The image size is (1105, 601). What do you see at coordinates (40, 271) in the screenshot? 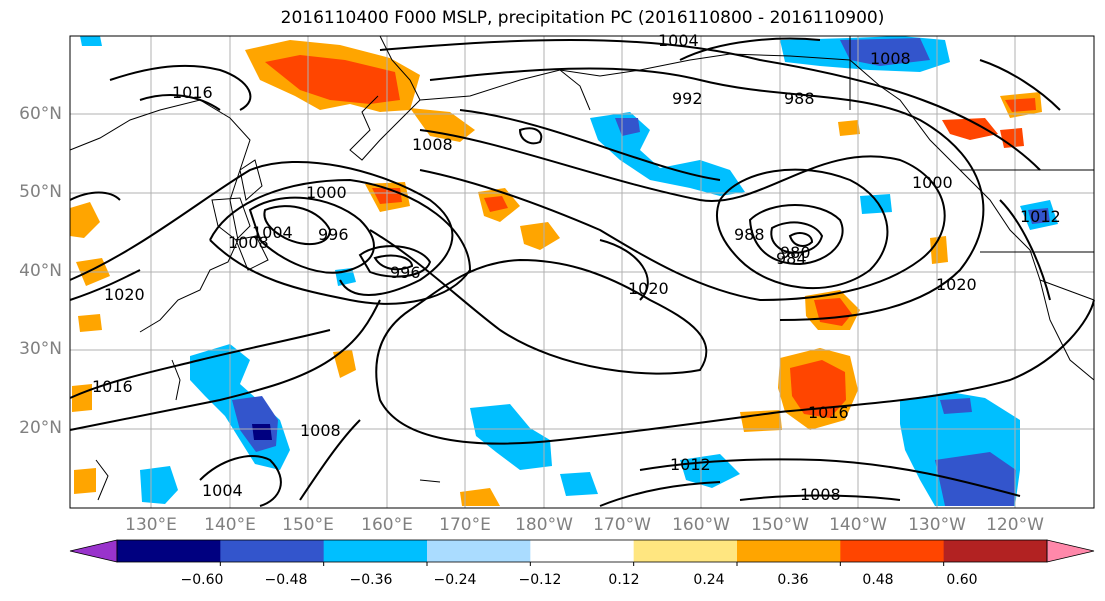
I see `lat-label: 40°N` at bounding box center [40, 271].